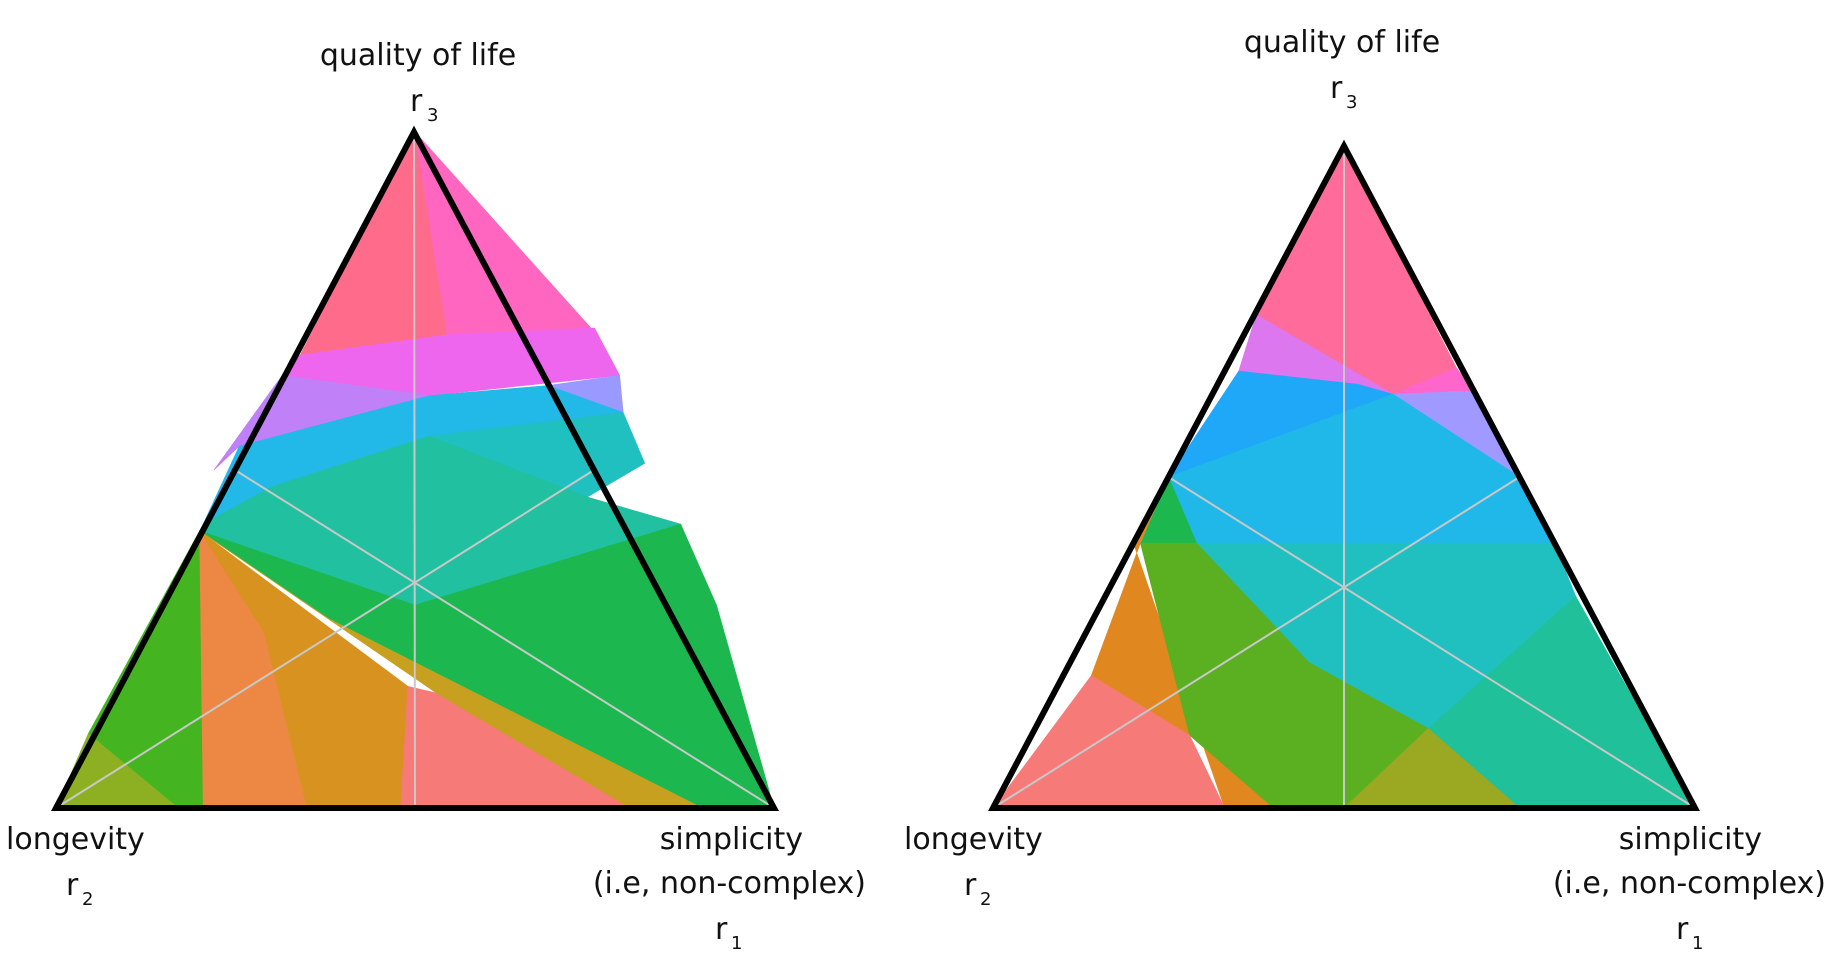  Describe the element at coordinates (1682, 929) in the screenshot. I see `right-right-corner-var: r` at that location.